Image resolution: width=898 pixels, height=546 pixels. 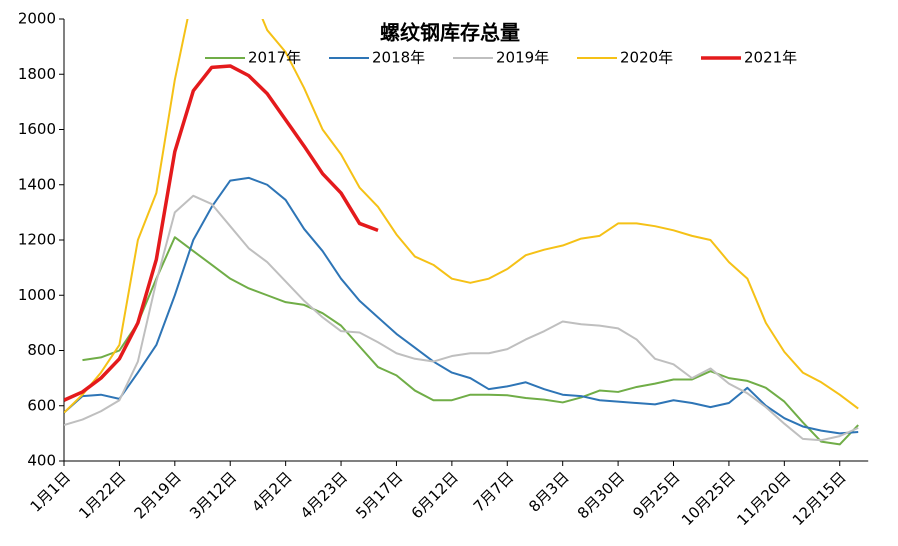 I want to click on x-tick-label: 5月17日, so click(x=379, y=495).